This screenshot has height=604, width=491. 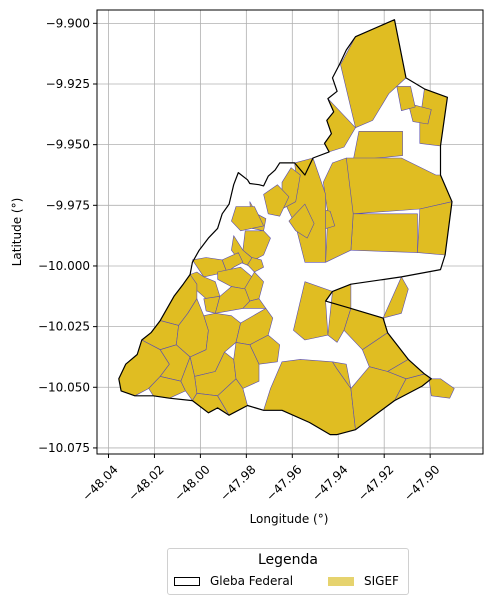 I want to click on y-tick-label-2: −9.950, so click(x=68, y=145).